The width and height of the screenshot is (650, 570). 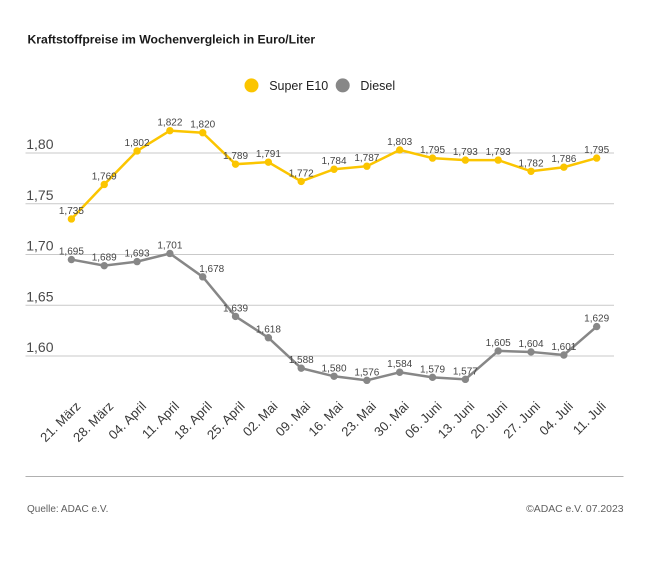 What do you see at coordinates (301, 360) in the screenshot?
I see `svg-text: 1,588` at bounding box center [301, 360].